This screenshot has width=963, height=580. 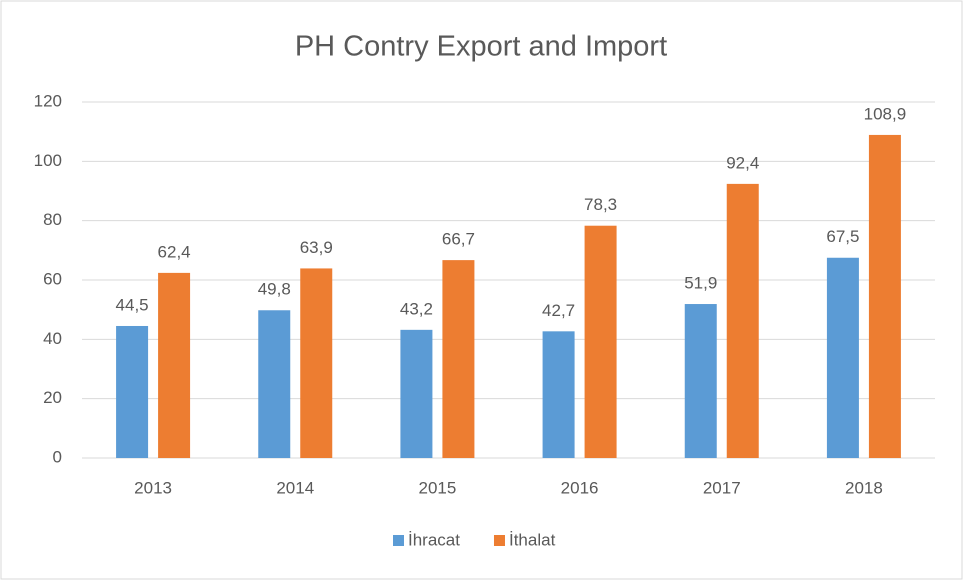 I want to click on data-label: 67,5, so click(x=842, y=236).